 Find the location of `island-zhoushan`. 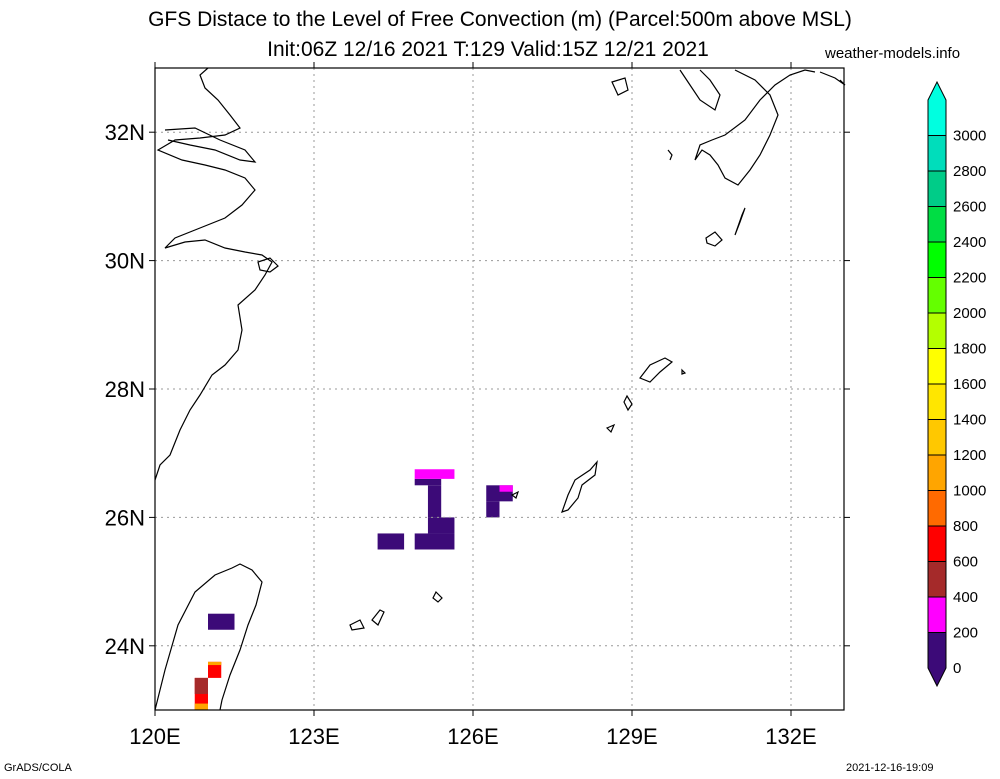

island-zhoushan is located at coordinates (268, 265).